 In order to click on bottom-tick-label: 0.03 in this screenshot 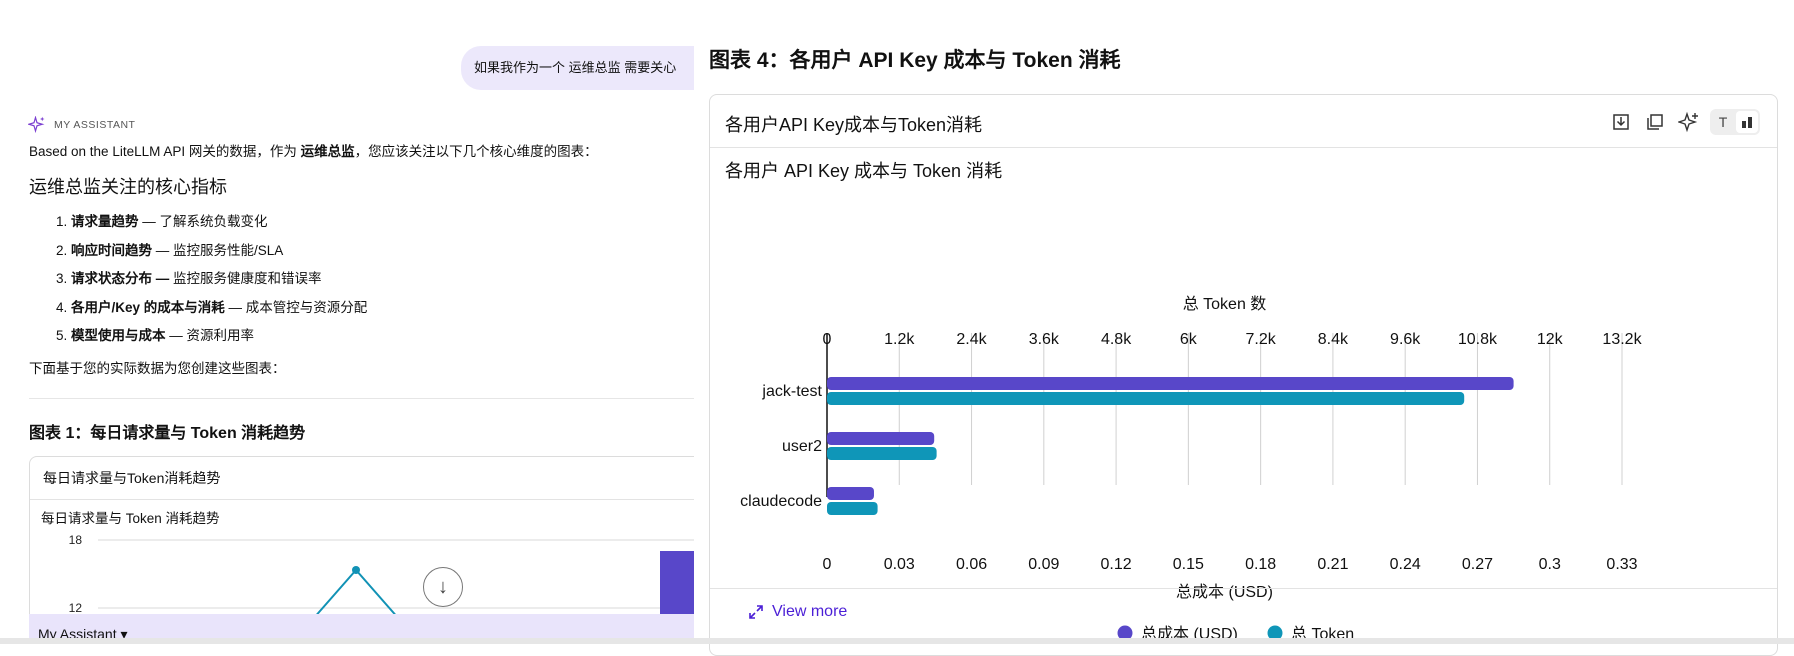, I will do `click(899, 564)`.